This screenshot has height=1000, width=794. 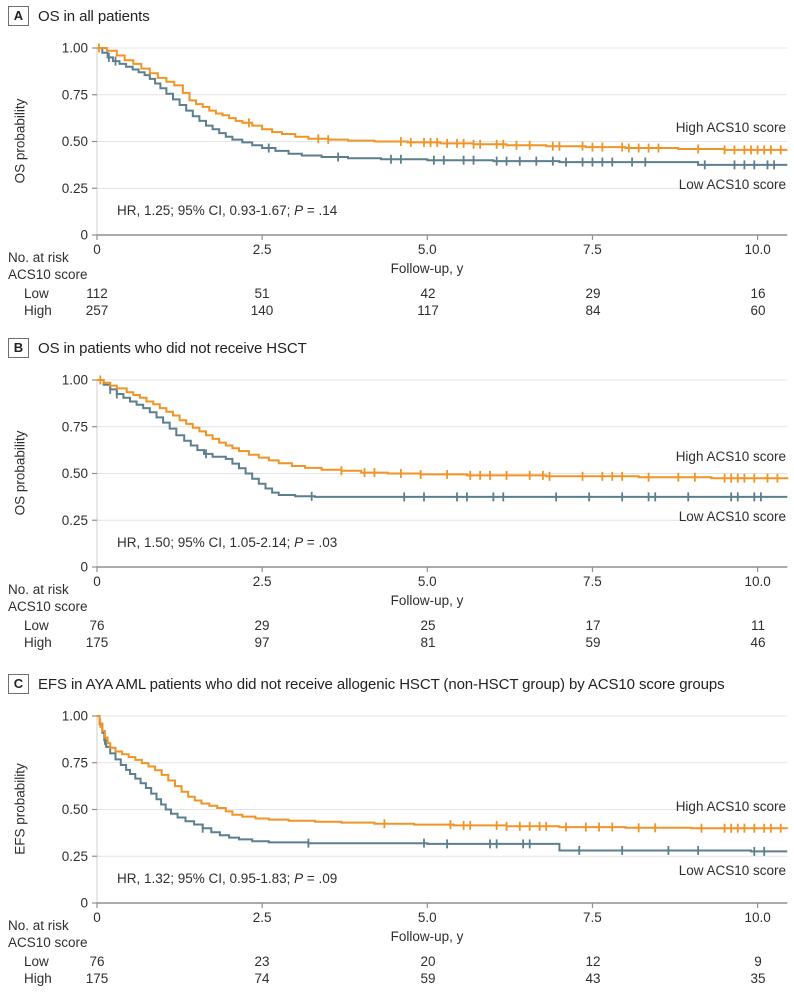 What do you see at coordinates (758, 293) in the screenshot?
I see `risk-value: 16` at bounding box center [758, 293].